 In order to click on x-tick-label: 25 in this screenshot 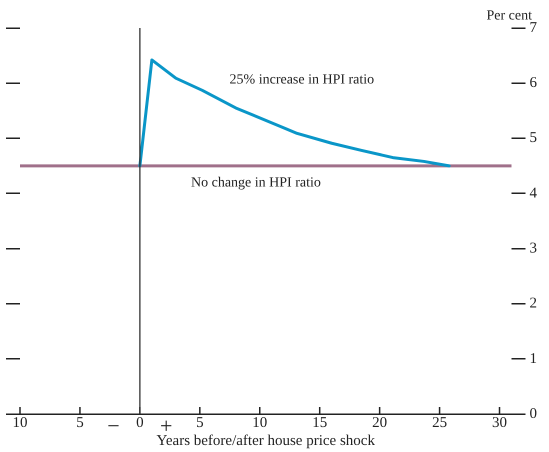, I will do `click(440, 422)`.